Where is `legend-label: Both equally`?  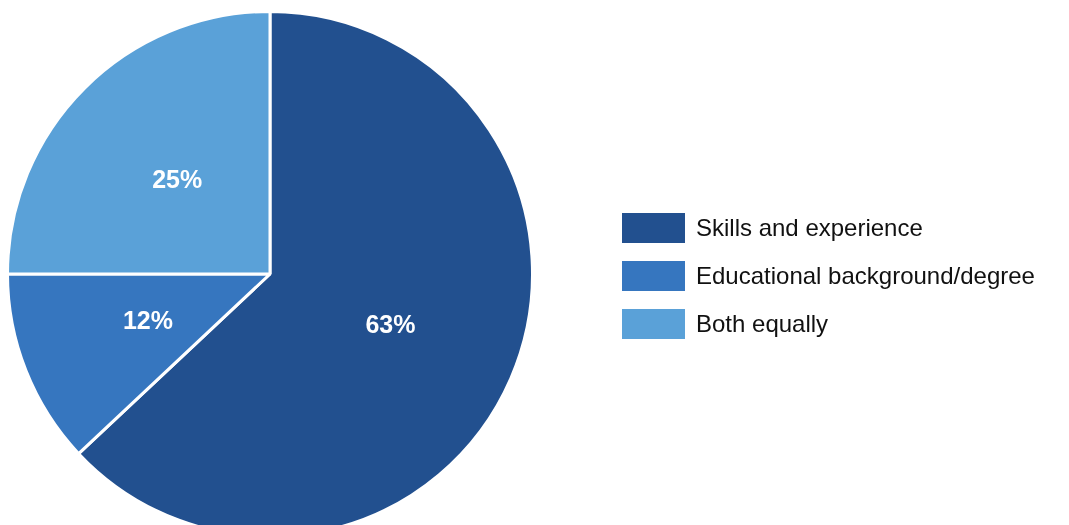 legend-label: Both equally is located at coordinates (762, 324).